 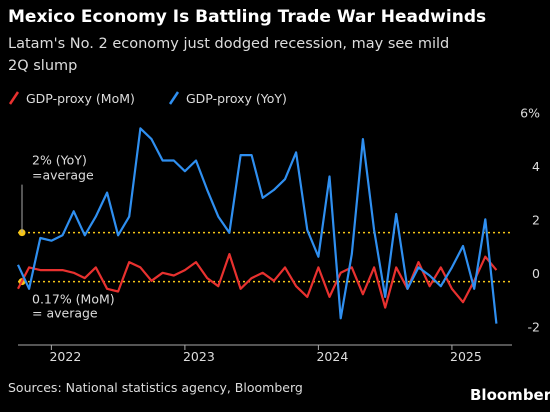 I want to click on y-tick-label: -2, so click(x=534, y=327).